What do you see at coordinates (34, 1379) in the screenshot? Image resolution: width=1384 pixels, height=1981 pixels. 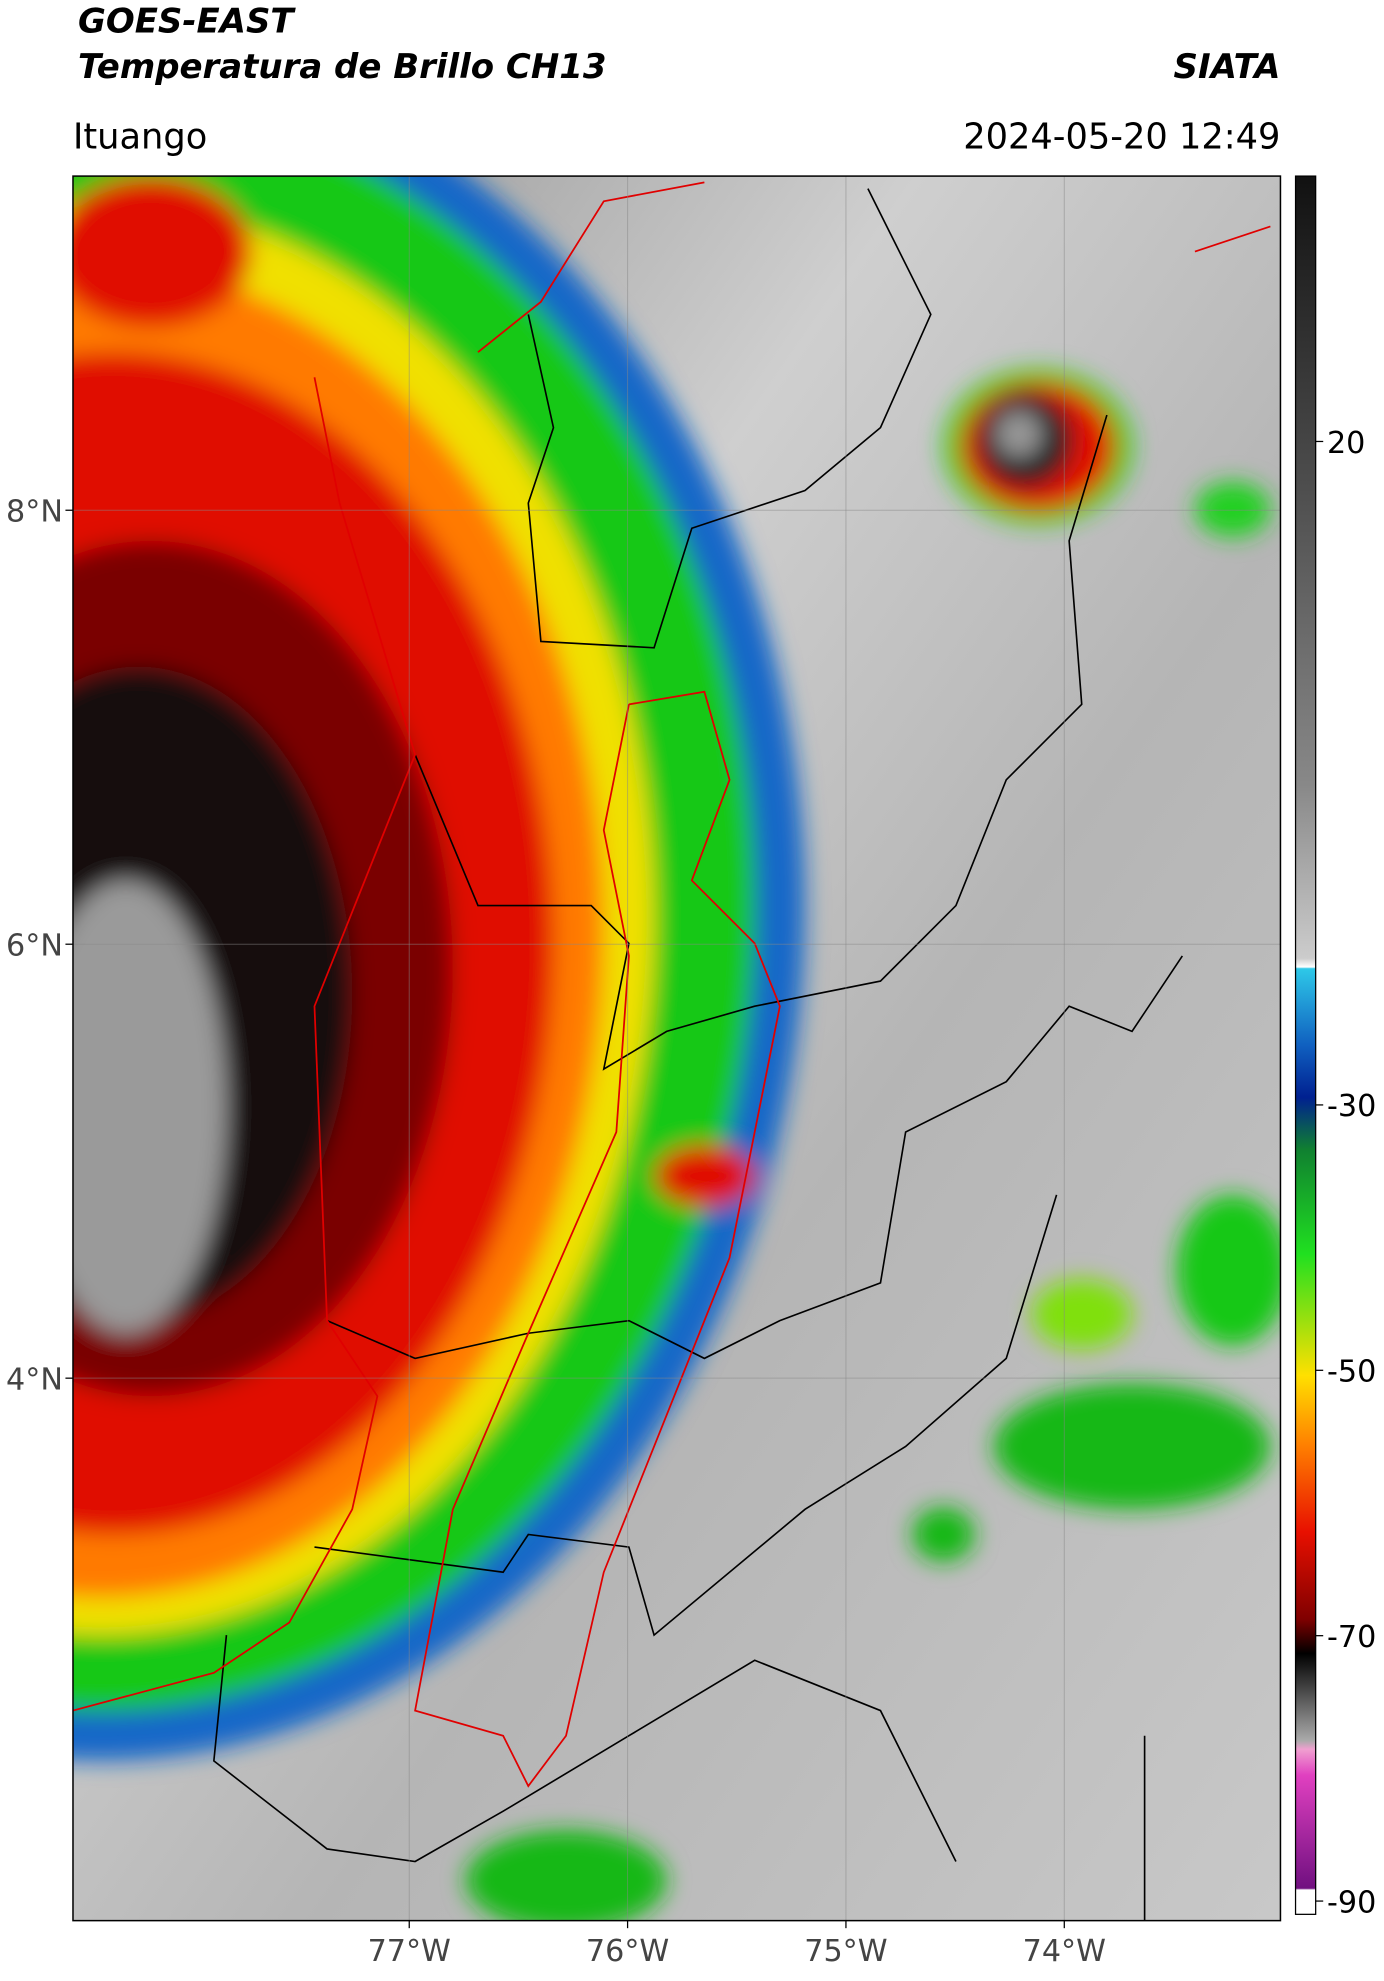 I see `y-tick-label: 4°N` at bounding box center [34, 1379].